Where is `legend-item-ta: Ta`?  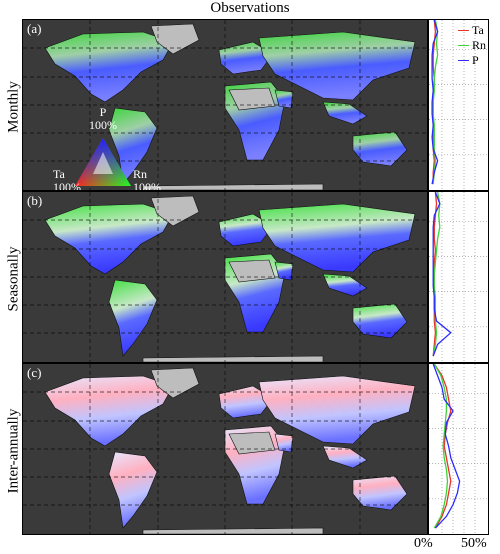 legend-item-ta: Ta is located at coordinates (471, 30).